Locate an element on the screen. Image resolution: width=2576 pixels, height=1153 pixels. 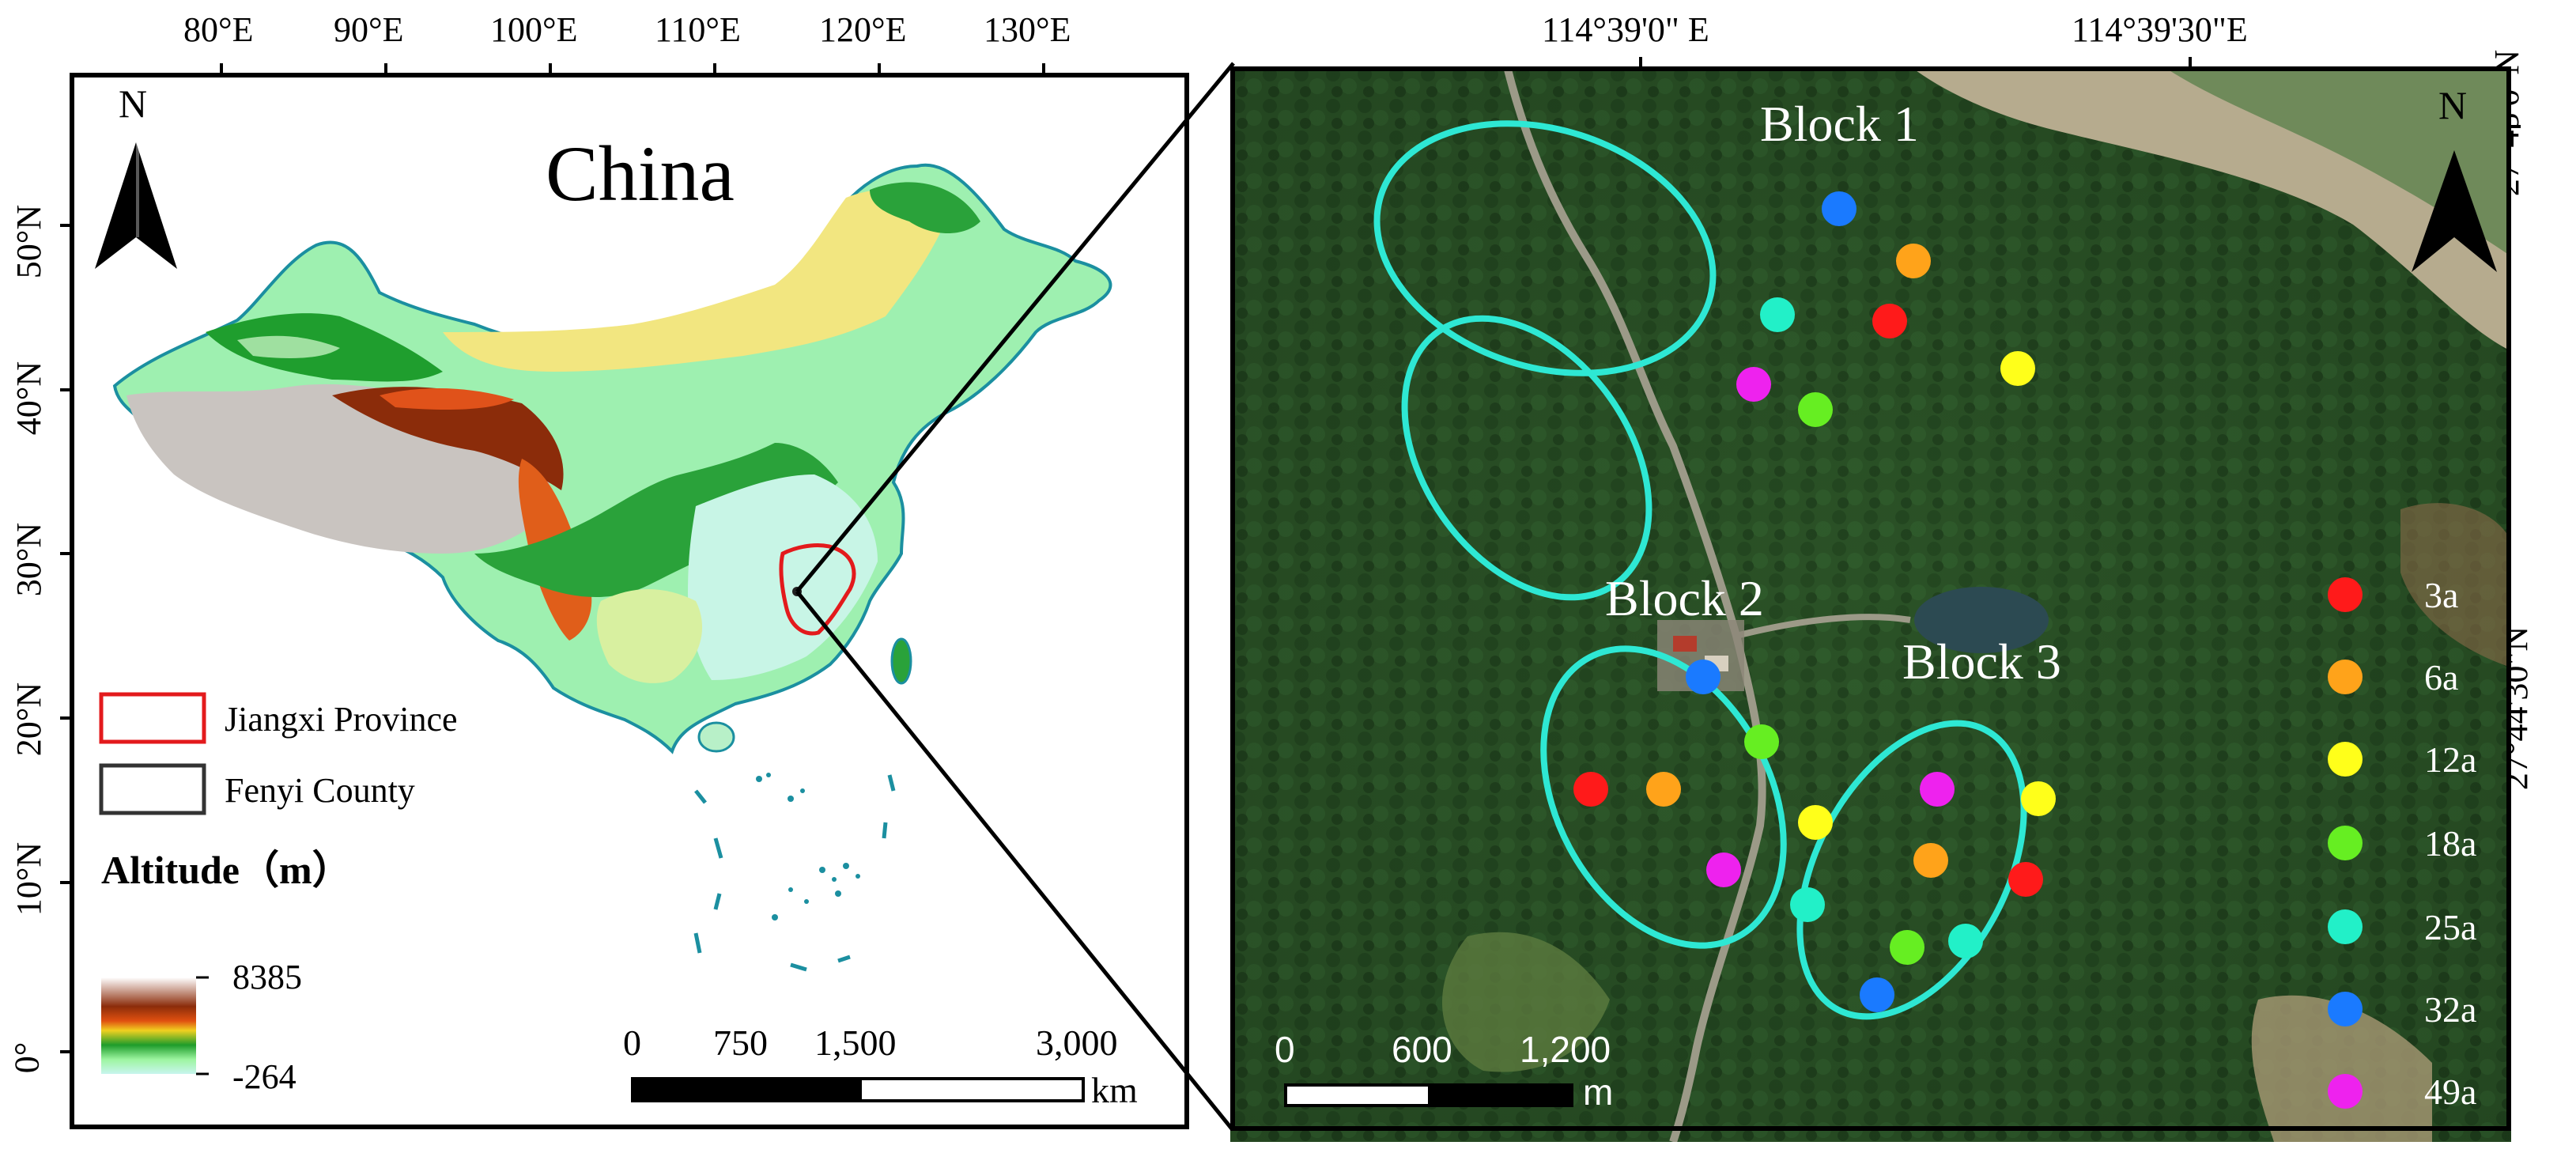
scalebar-m-label-0: 0 is located at coordinates (1285, 1049).